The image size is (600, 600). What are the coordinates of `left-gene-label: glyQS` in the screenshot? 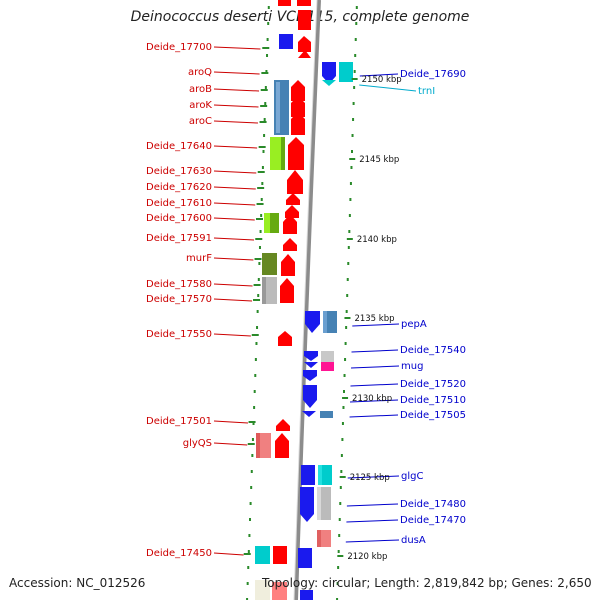 It's located at (197, 443).